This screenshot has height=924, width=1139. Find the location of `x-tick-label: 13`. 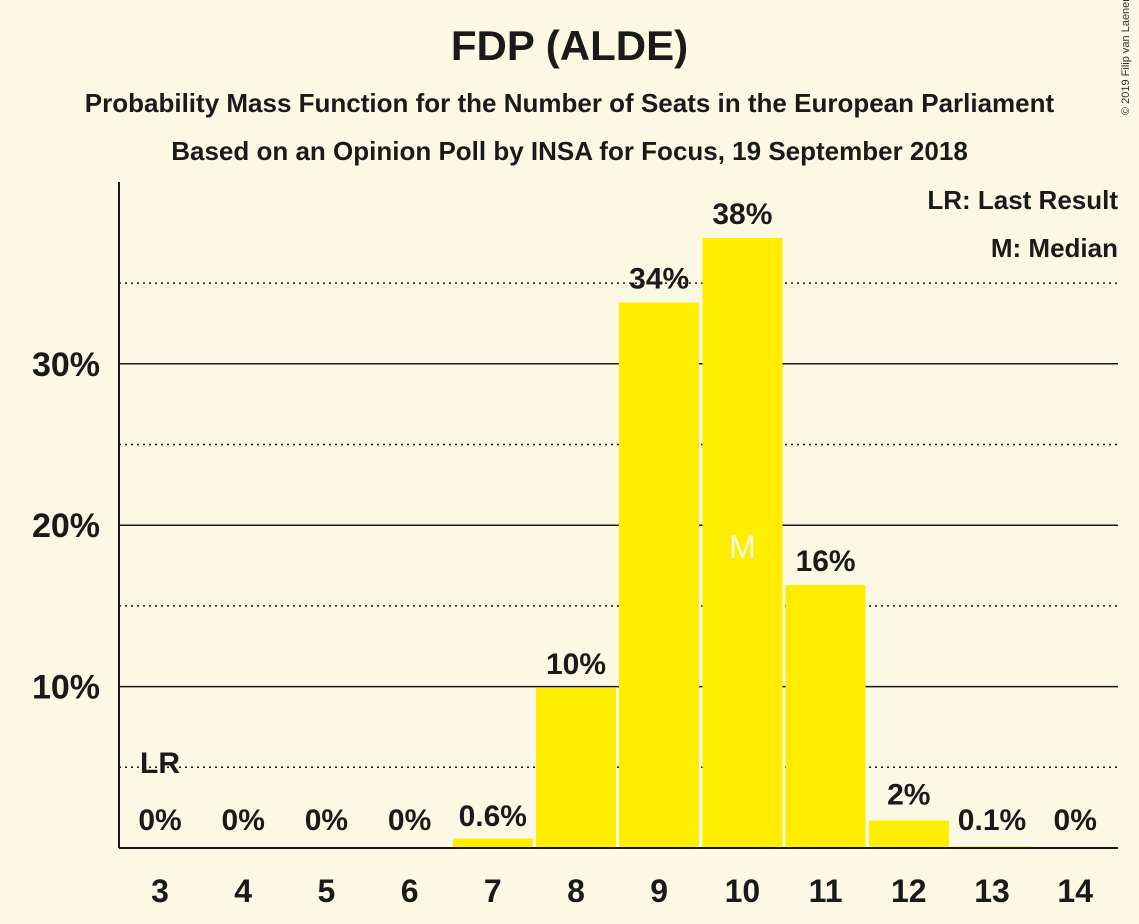

x-tick-label: 13 is located at coordinates (992, 891).